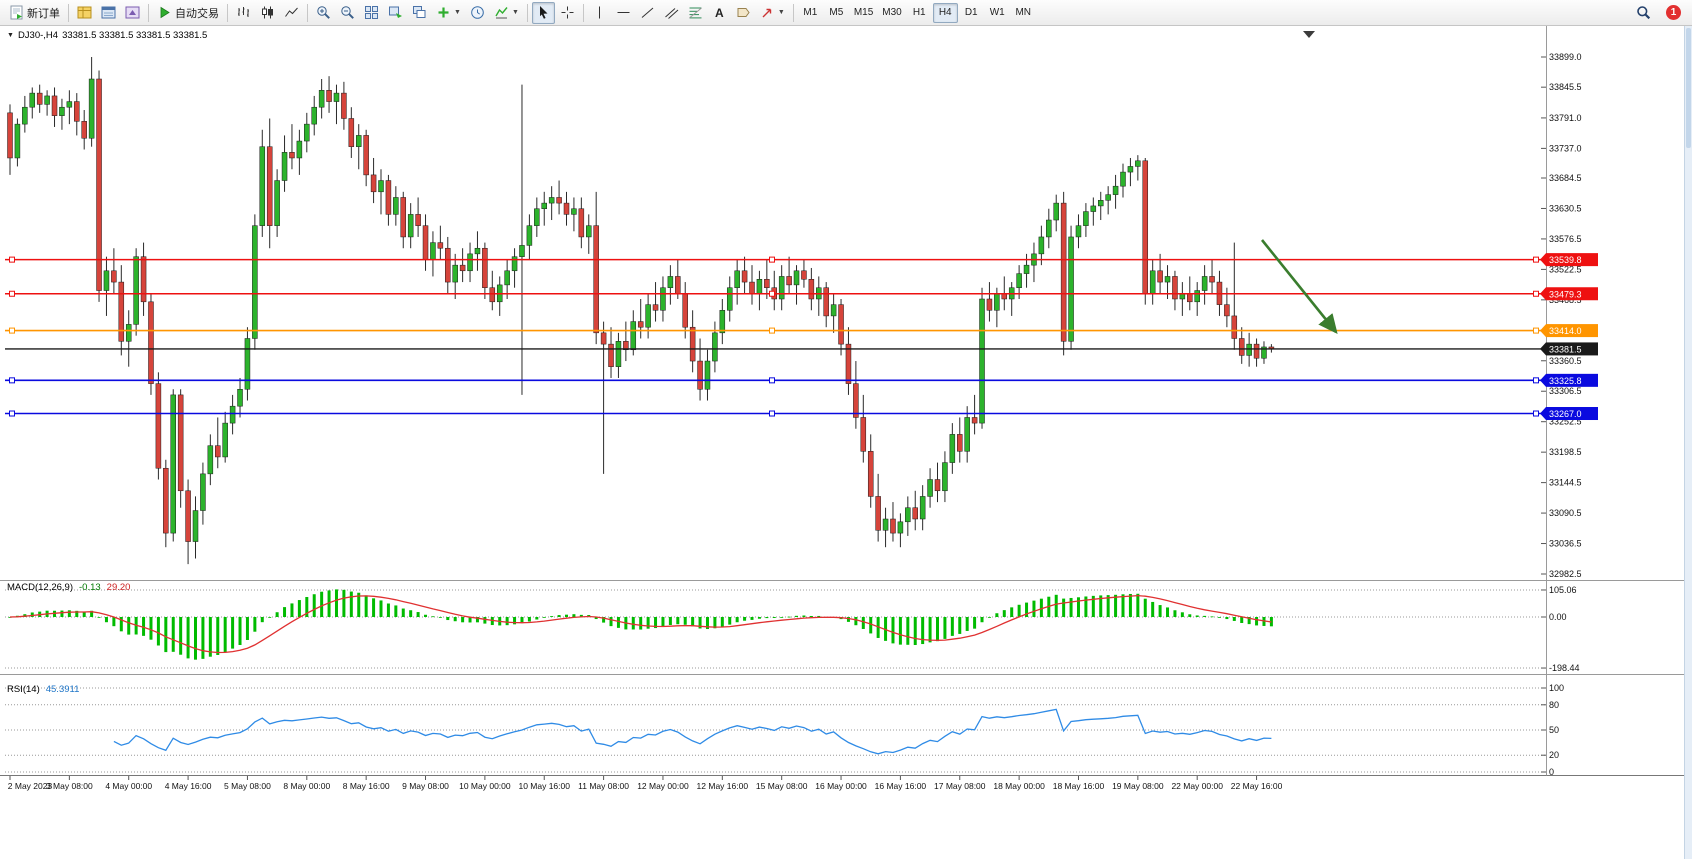  Describe the element at coordinates (1558, 617) in the screenshot. I see `svg-text: 0.00` at that location.